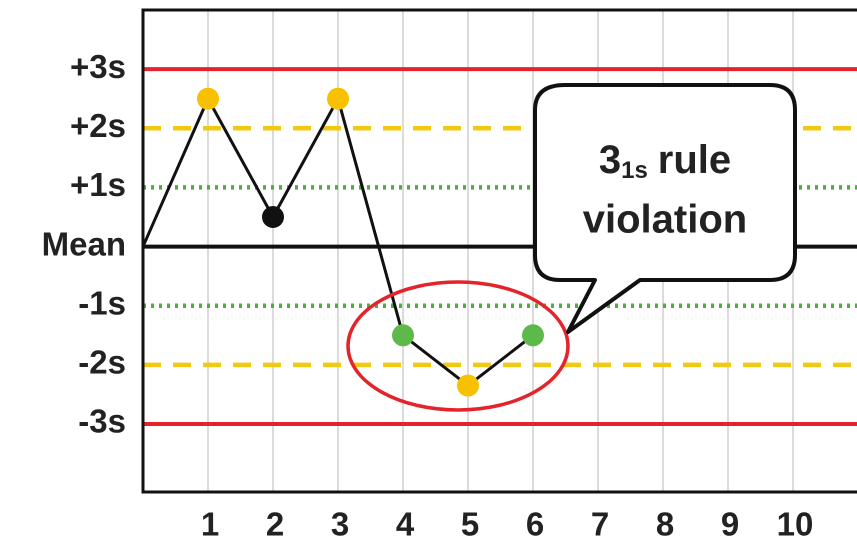 This screenshot has width=857, height=559. I want to click on x-tick-label: 1, so click(210, 524).